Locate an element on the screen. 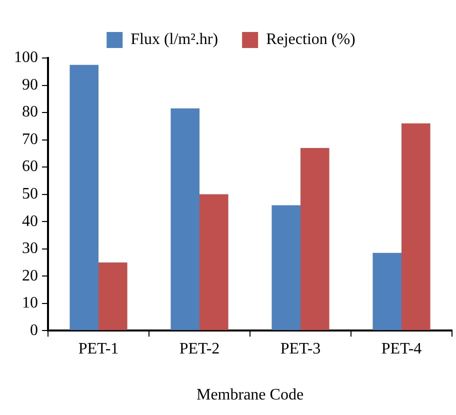 The width and height of the screenshot is (456, 415). legend-label: Rejection (%) is located at coordinates (311, 39).